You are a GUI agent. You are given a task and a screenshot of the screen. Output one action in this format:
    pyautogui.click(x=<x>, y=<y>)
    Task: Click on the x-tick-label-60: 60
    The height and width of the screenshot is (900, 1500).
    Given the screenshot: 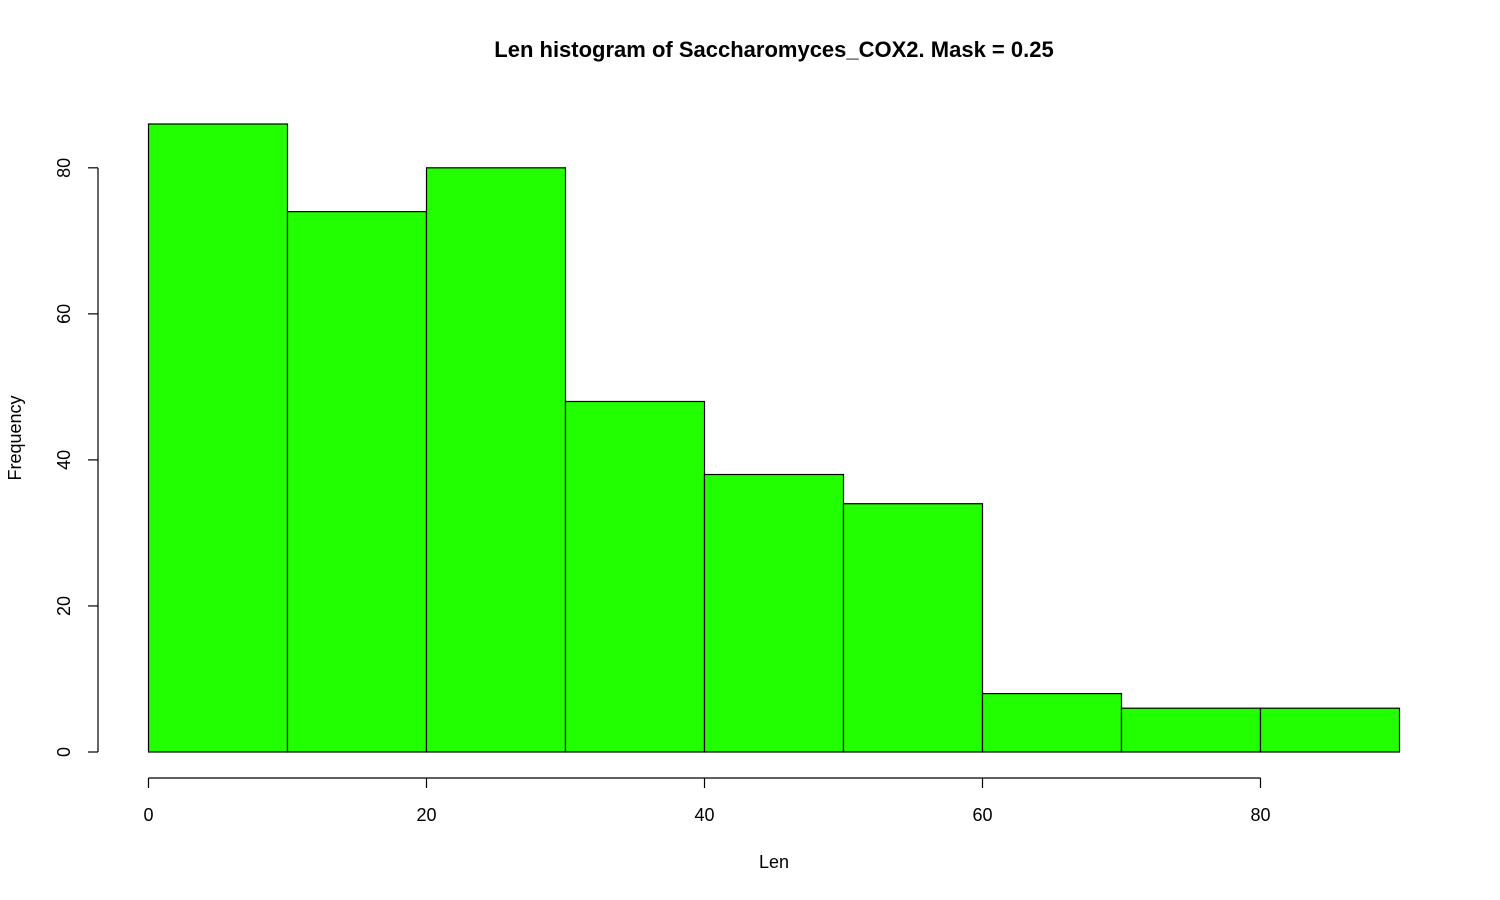 What is the action you would take?
    pyautogui.click(x=982, y=815)
    